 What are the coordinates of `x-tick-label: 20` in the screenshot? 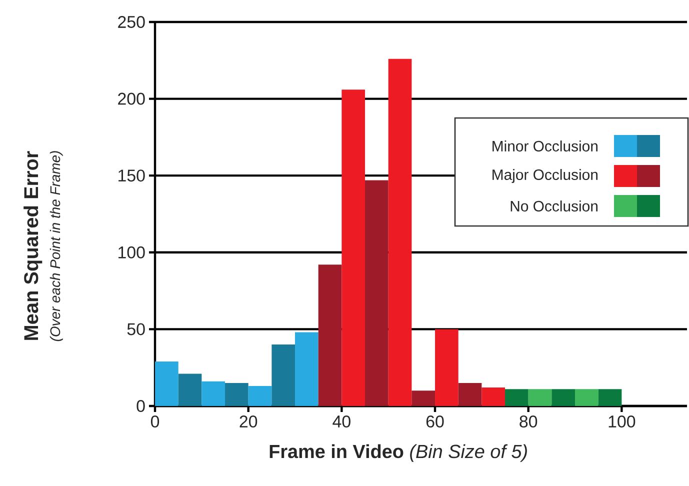 It's located at (249, 422).